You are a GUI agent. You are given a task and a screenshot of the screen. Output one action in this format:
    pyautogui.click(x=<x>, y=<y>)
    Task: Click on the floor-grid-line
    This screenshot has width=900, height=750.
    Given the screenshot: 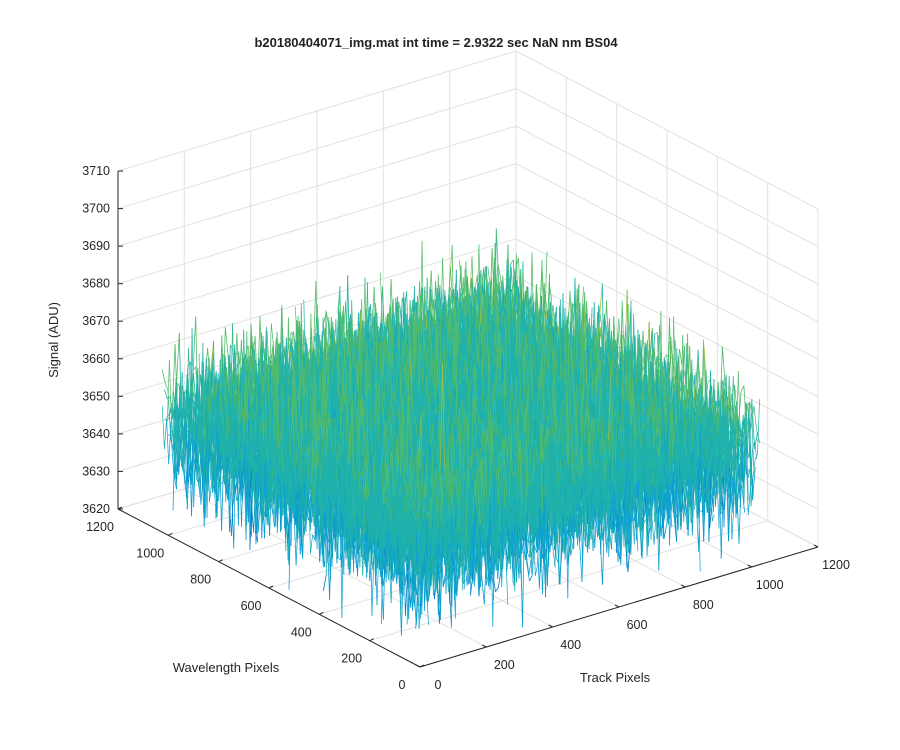 What is the action you would take?
    pyautogui.click(x=568, y=581)
    